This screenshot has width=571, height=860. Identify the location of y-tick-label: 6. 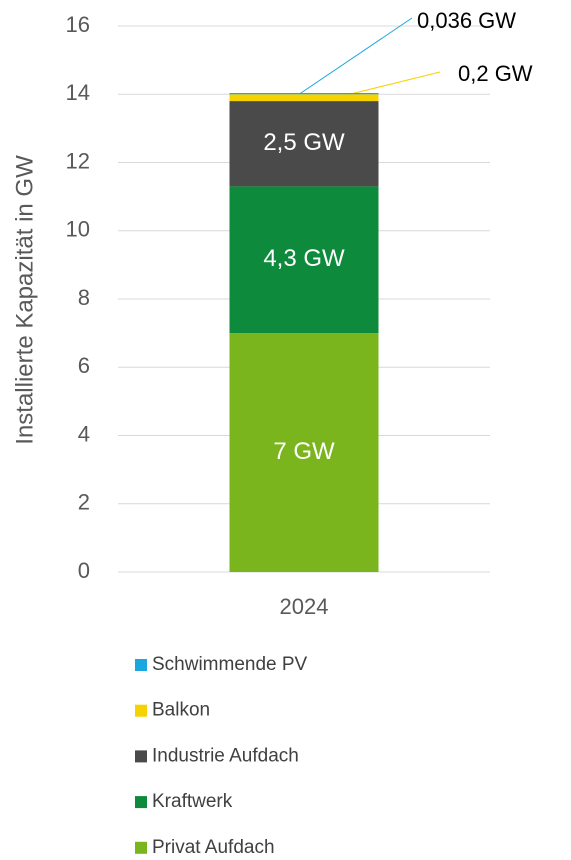
(84, 365).